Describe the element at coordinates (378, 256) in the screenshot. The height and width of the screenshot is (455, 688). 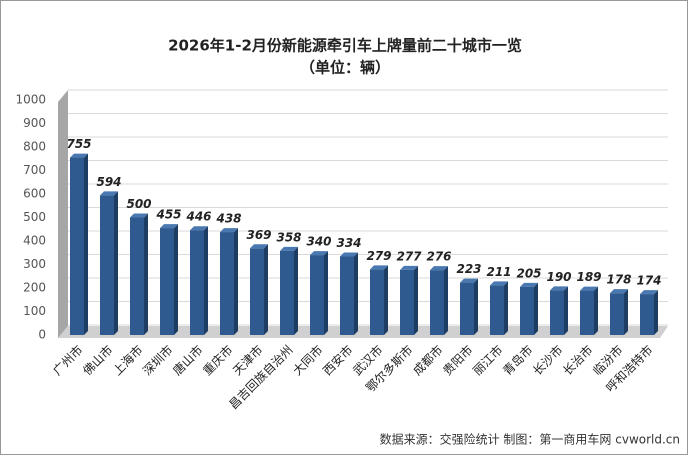
I see `value-label: 279` at that location.